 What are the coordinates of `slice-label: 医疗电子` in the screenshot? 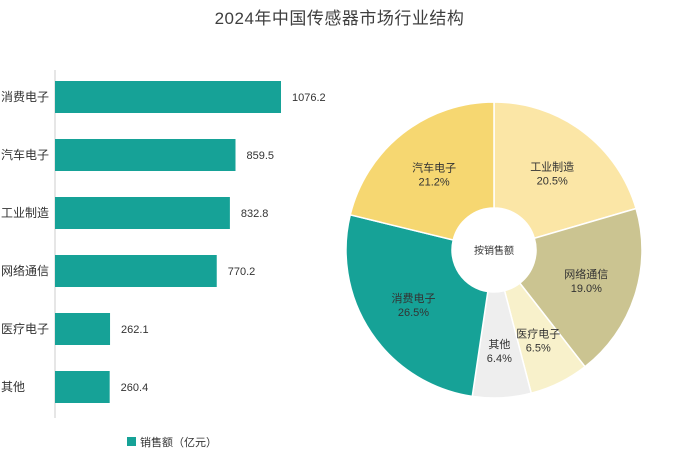 It's located at (538, 334).